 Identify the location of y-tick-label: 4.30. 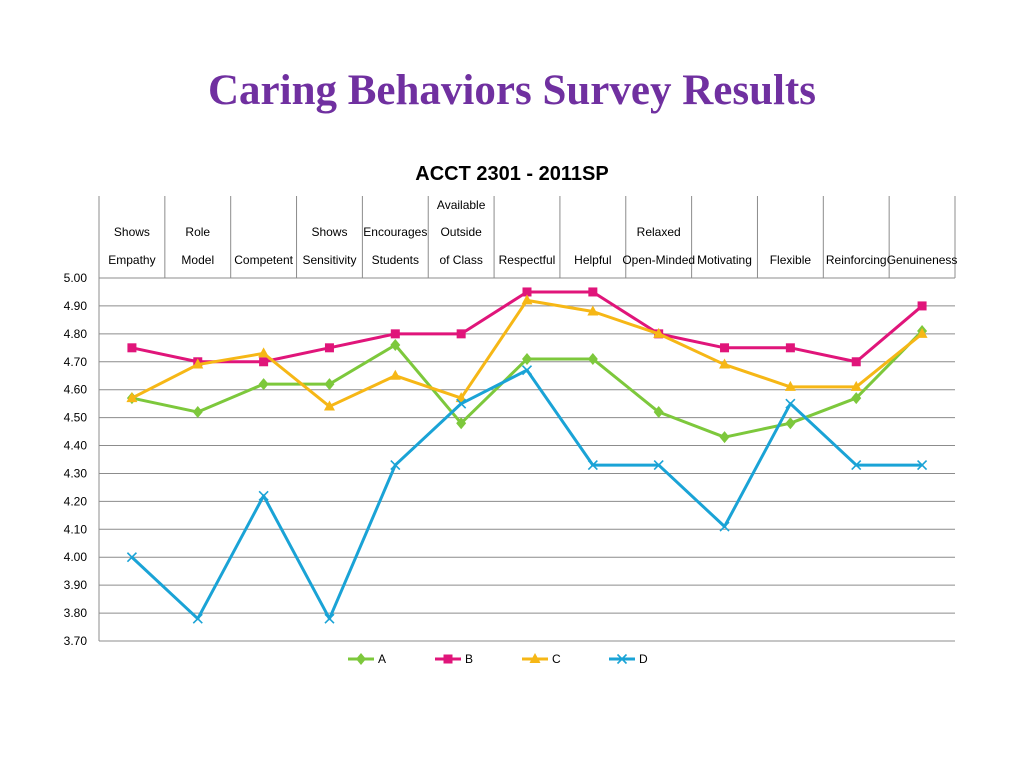
(76, 473).